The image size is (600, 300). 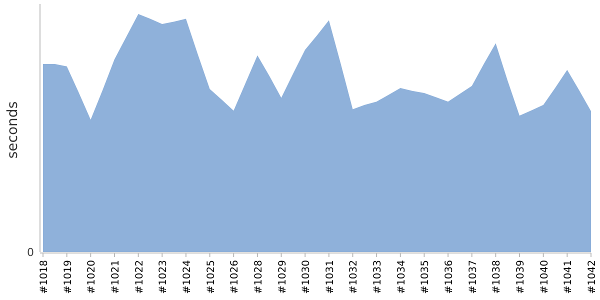 What do you see at coordinates (402, 277) in the screenshot?
I see `x-tick-label: #1034` at bounding box center [402, 277].